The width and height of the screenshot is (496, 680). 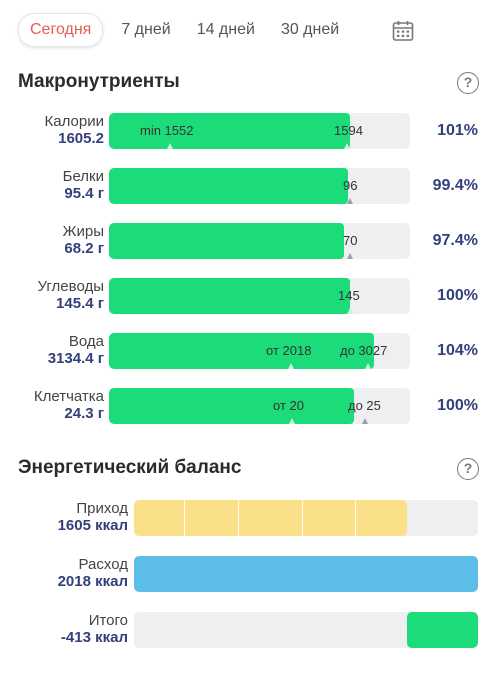 I want to click on energy-label: Приход, so click(x=102, y=508).